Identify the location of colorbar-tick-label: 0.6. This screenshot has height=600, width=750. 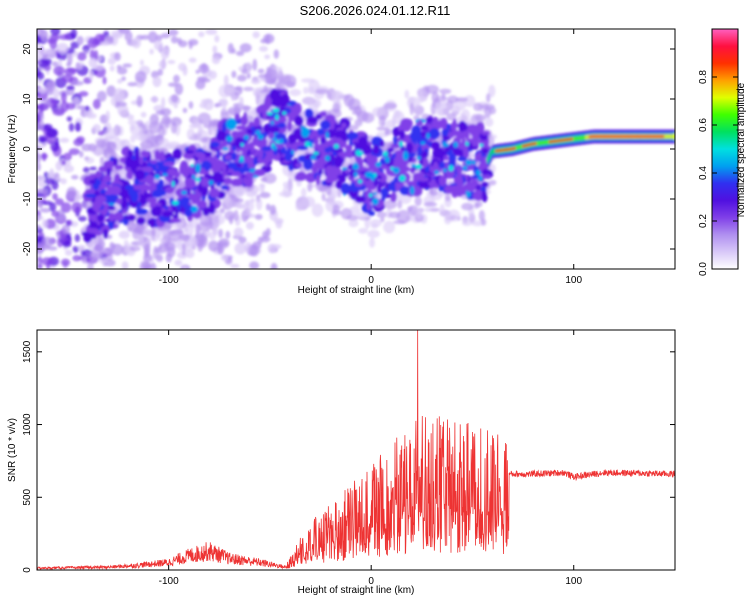
(703, 125).